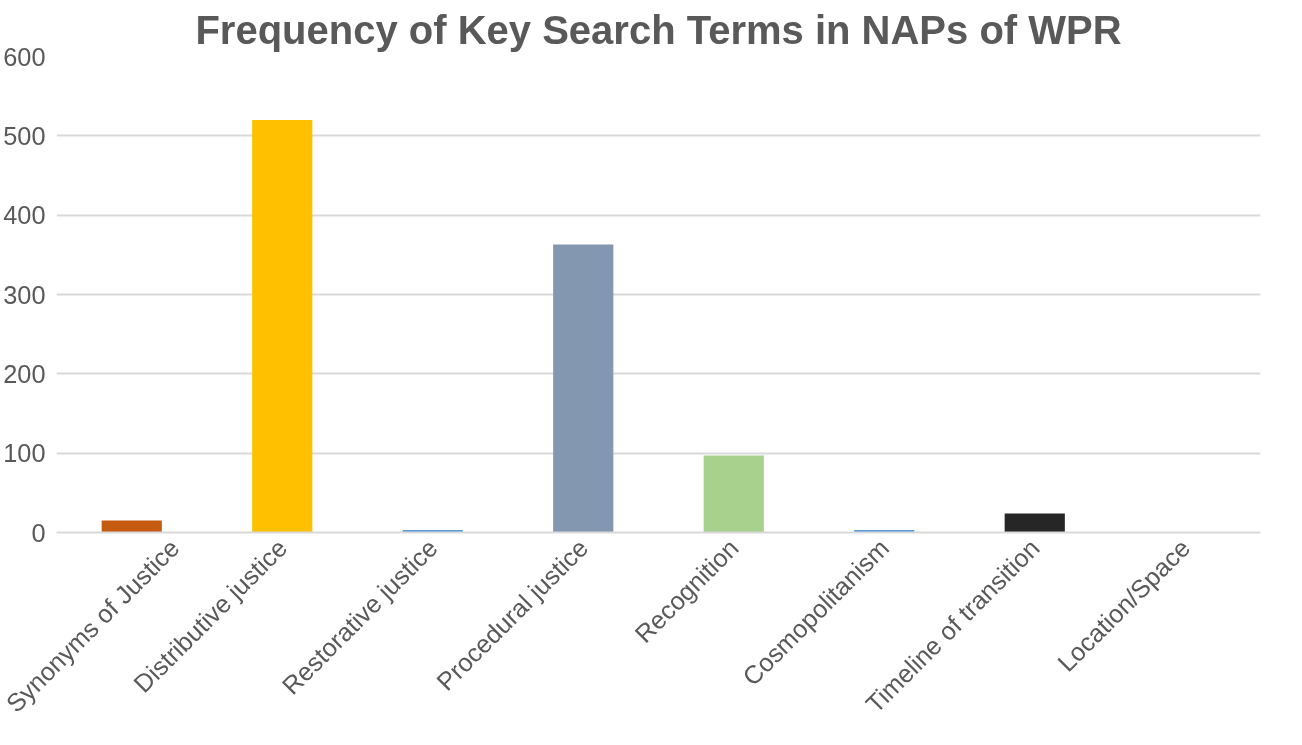 The image size is (1302, 745). I want to click on y-tick-label: 300, so click(24, 294).